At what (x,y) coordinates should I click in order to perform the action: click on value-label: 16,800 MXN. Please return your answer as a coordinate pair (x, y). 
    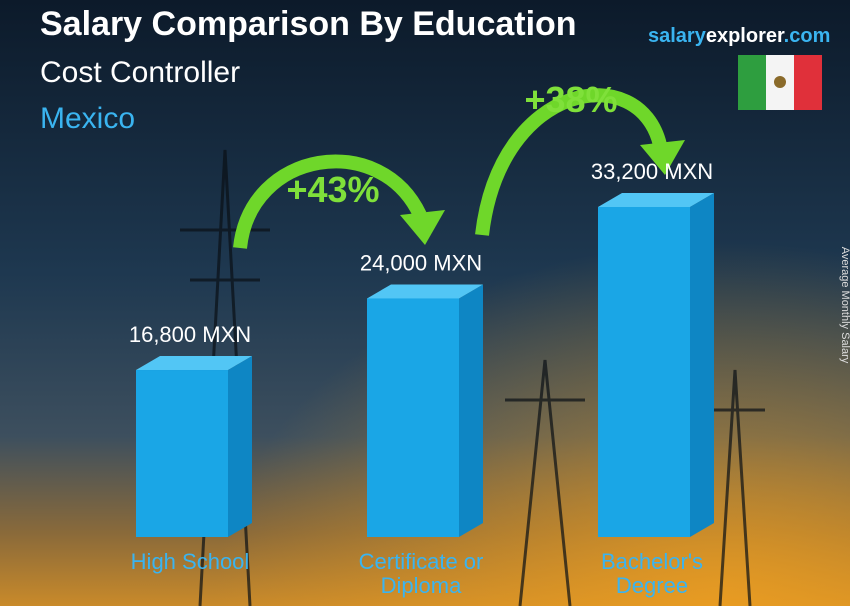
    Looking at the image, I should click on (190, 334).